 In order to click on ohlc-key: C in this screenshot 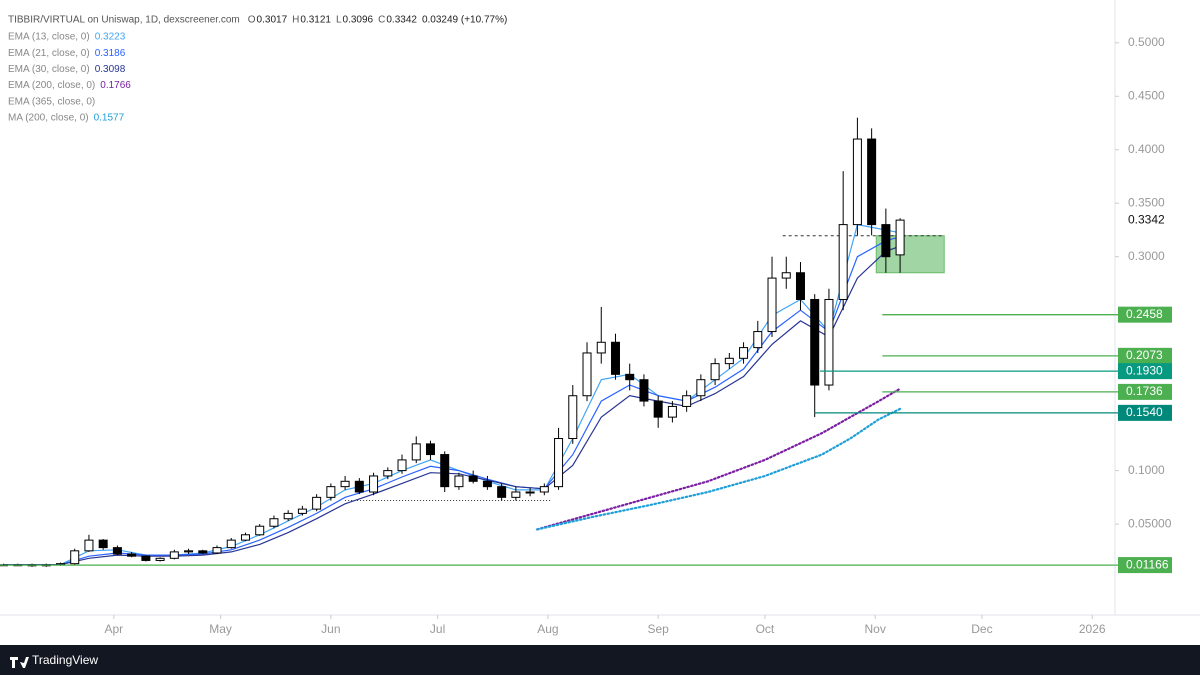, I will do `click(381, 20)`.